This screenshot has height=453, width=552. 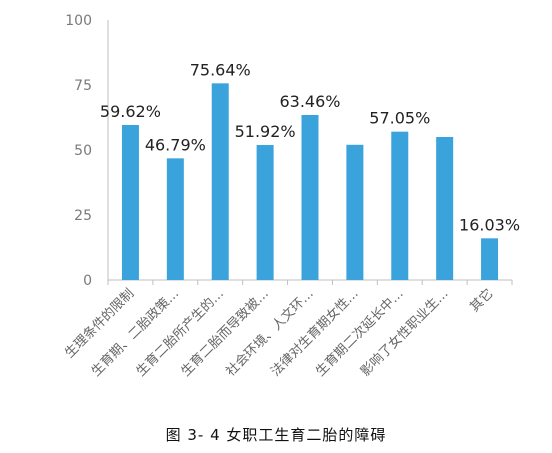 What do you see at coordinates (175, 144) in the screenshot?
I see `data-label: 46.79%` at bounding box center [175, 144].